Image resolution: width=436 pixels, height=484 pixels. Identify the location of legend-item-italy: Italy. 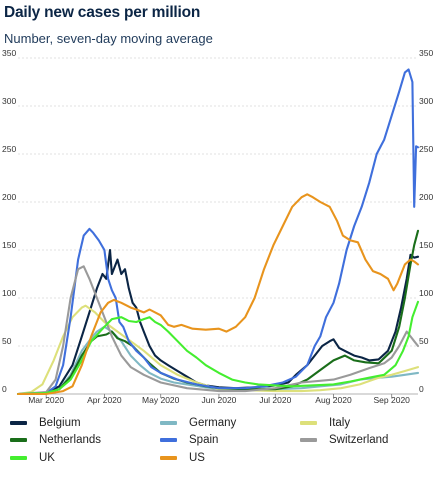
(325, 423).